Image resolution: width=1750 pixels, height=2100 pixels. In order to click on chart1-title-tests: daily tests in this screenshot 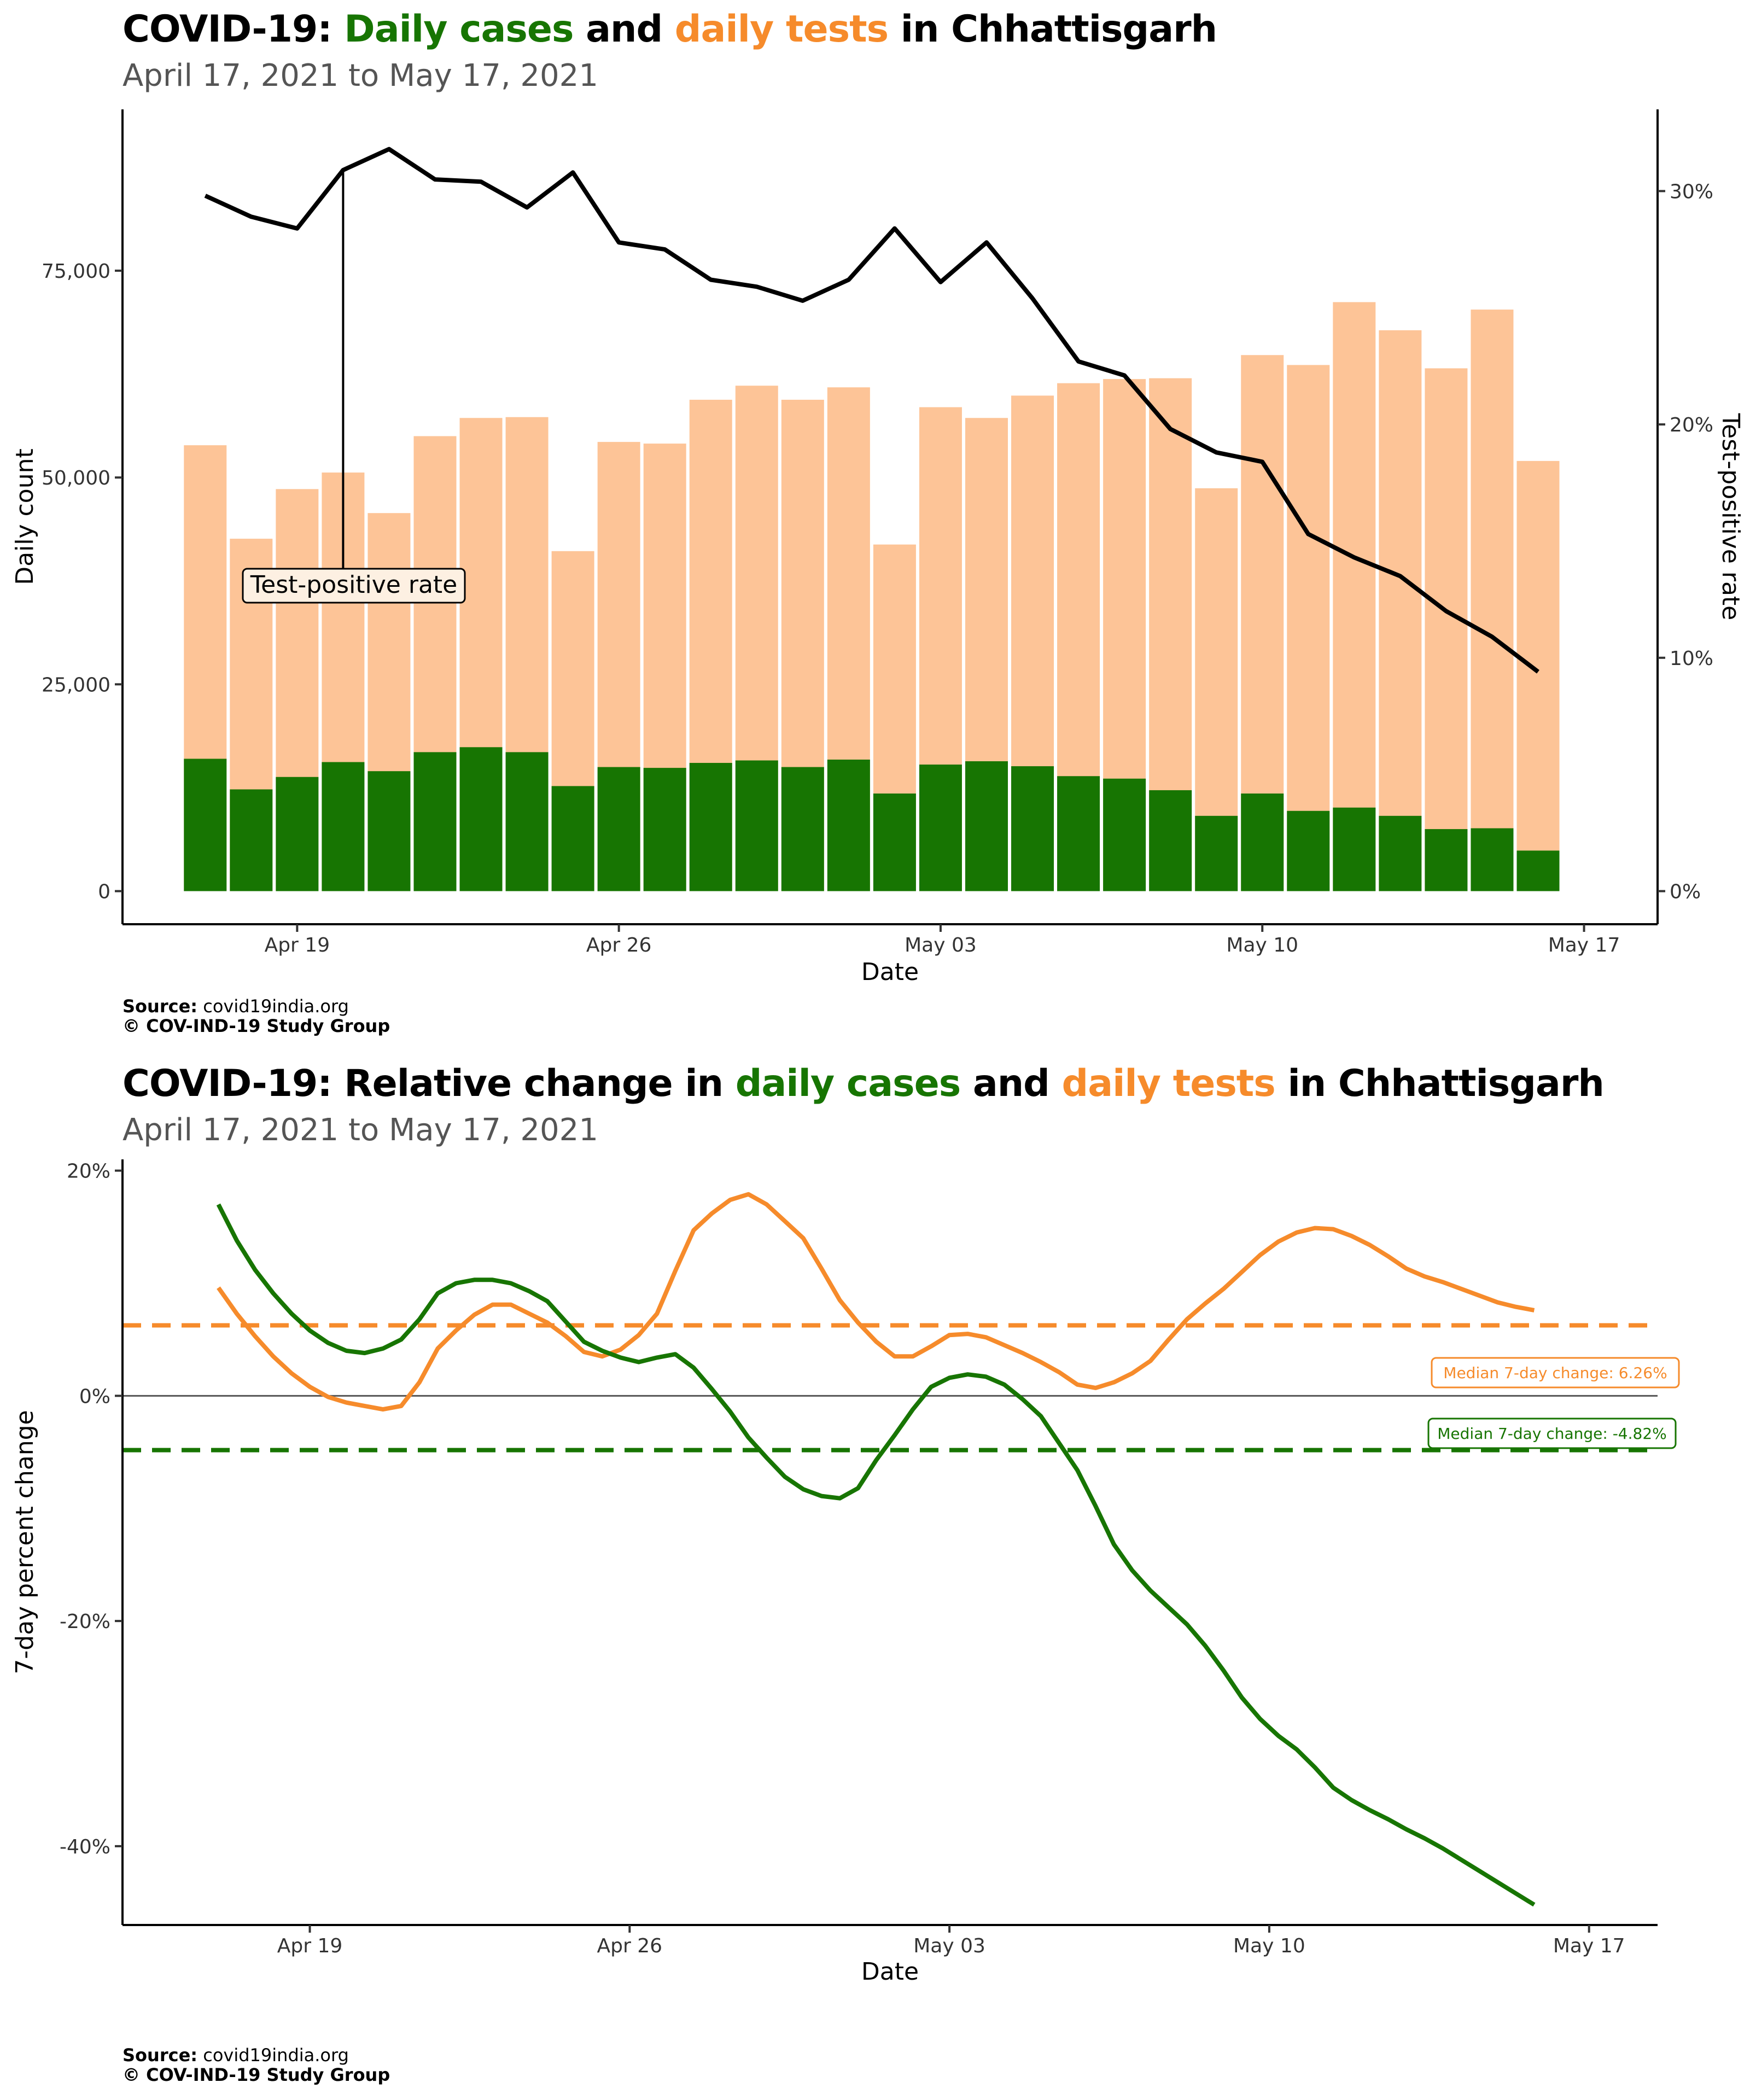, I will do `click(781, 29)`.